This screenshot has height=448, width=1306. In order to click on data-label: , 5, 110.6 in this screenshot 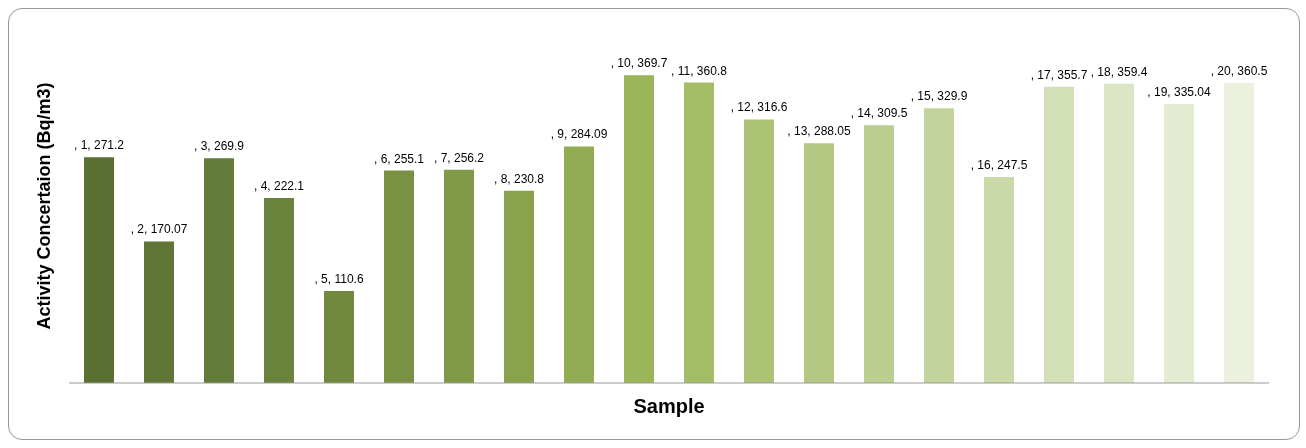, I will do `click(339, 278)`.